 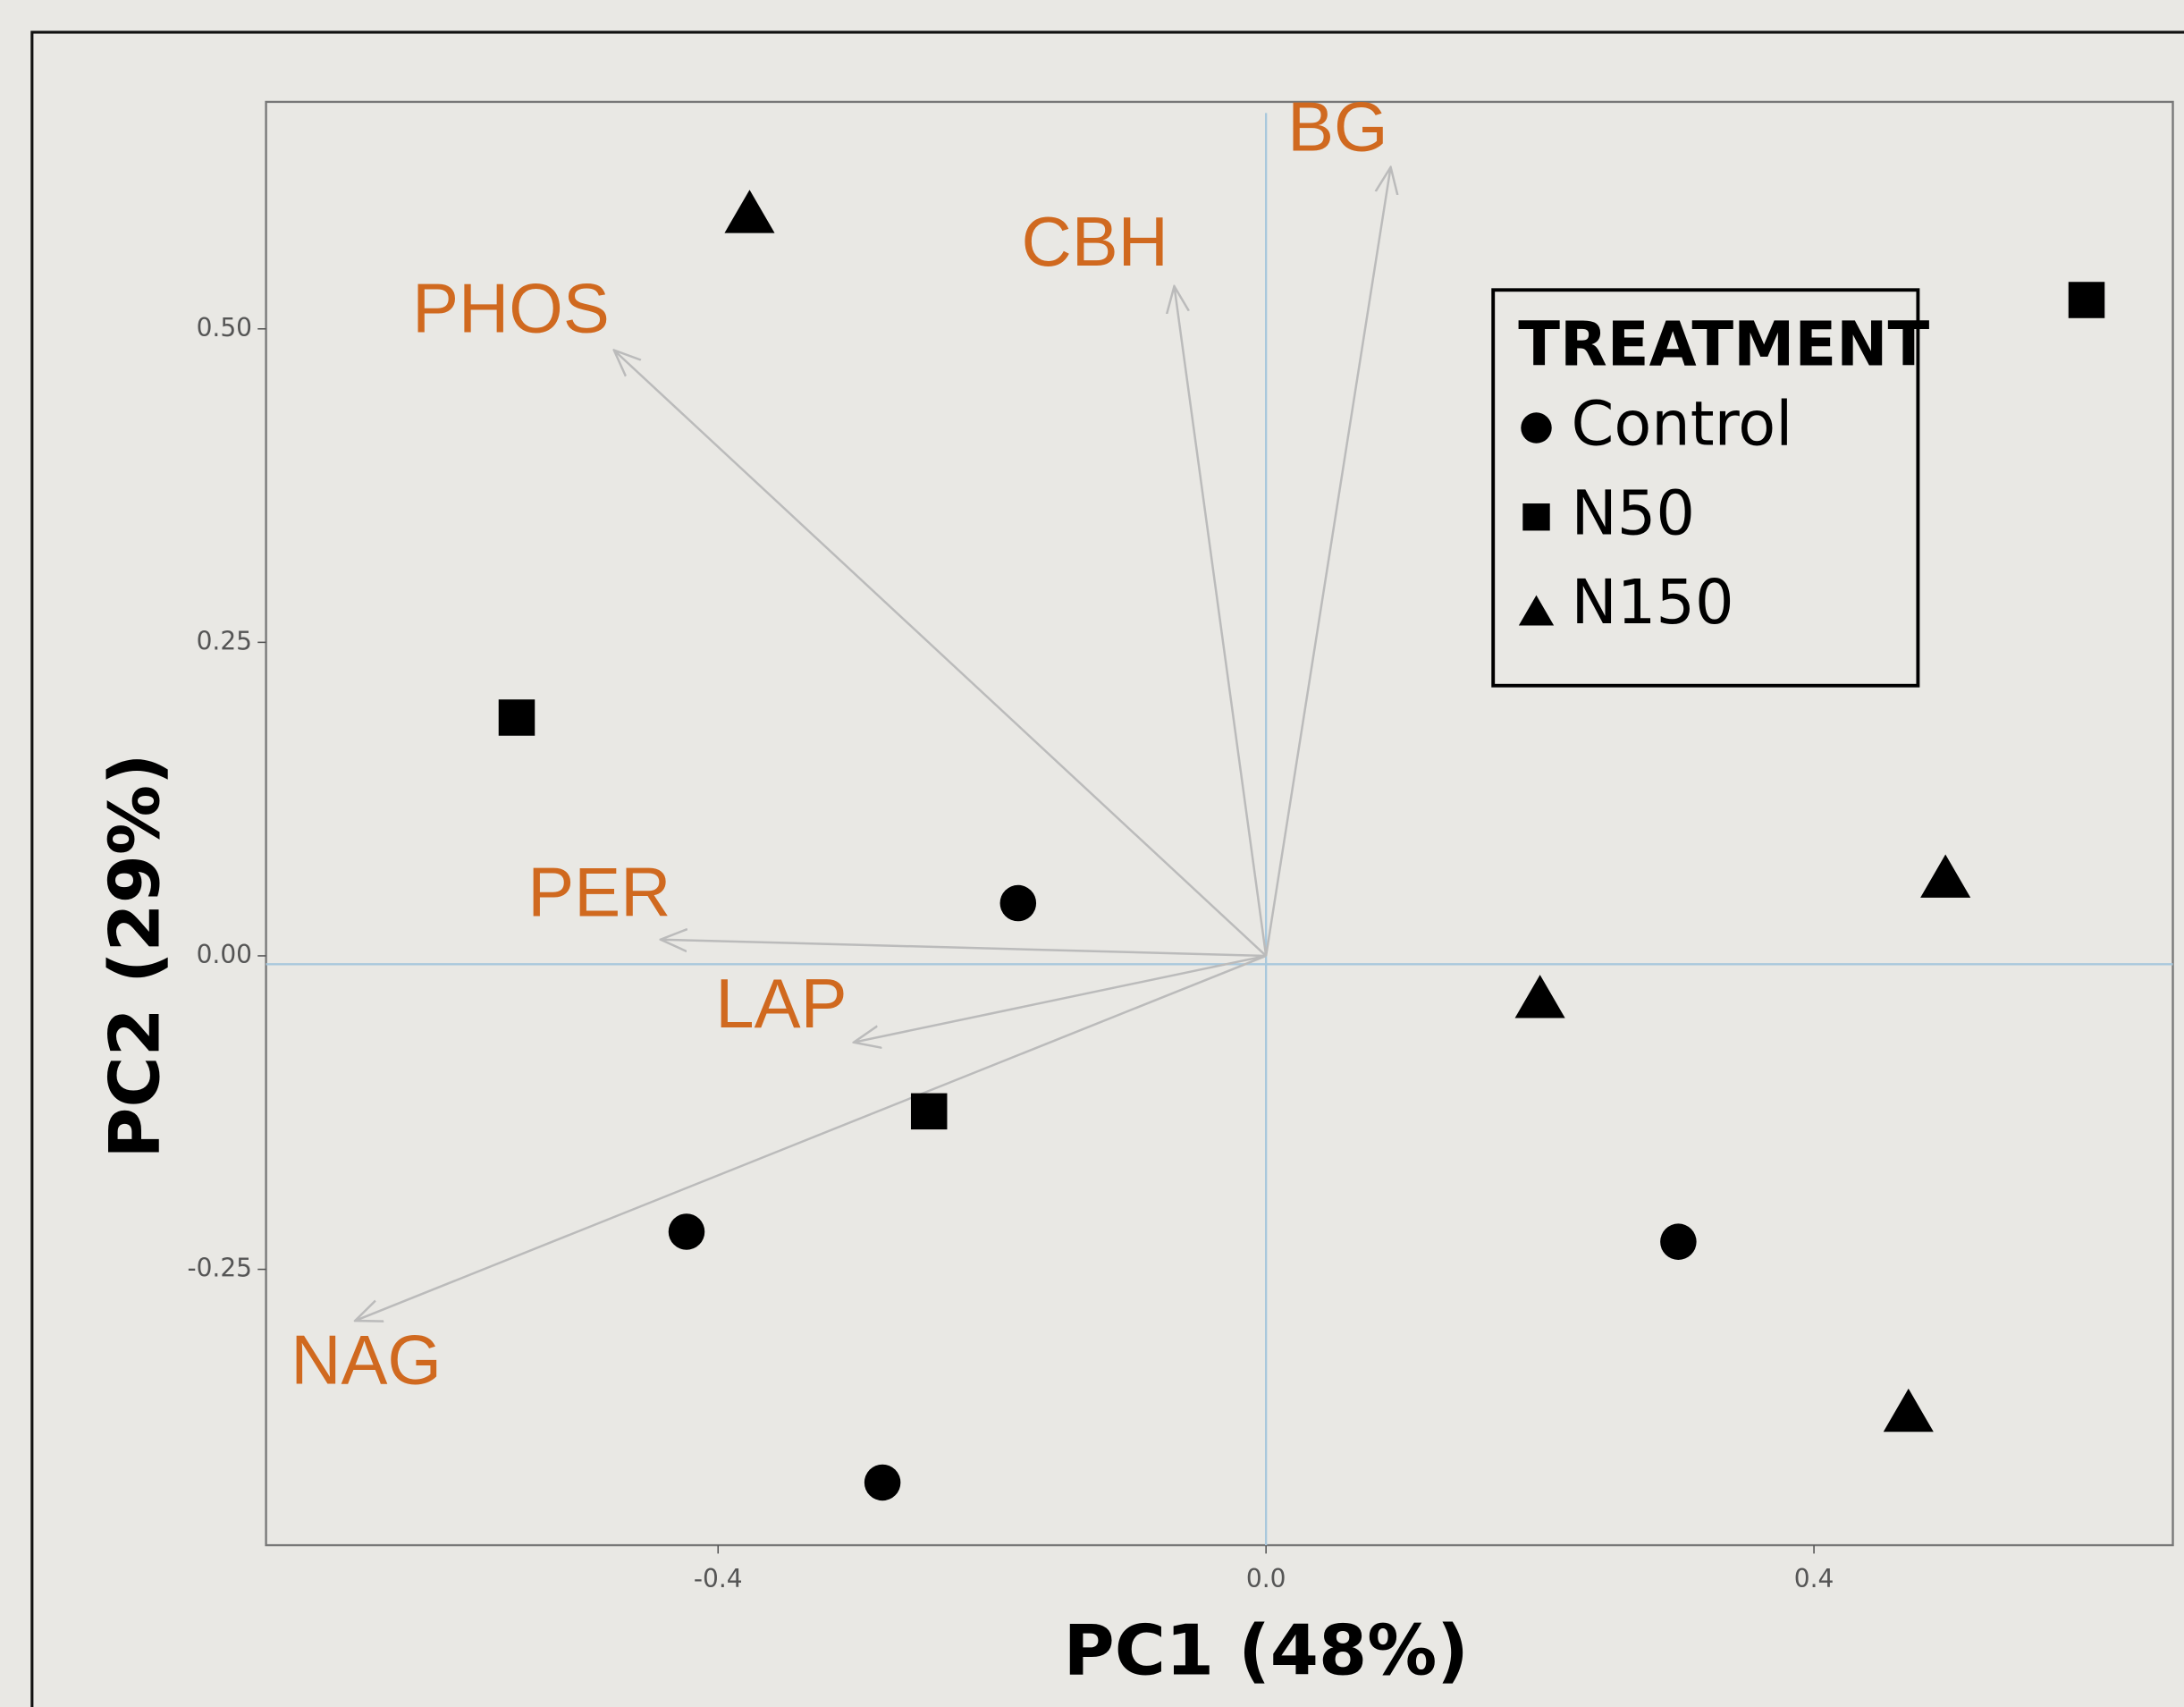 What do you see at coordinates (224, 327) in the screenshot?
I see `y-tick-label: 0.50` at bounding box center [224, 327].